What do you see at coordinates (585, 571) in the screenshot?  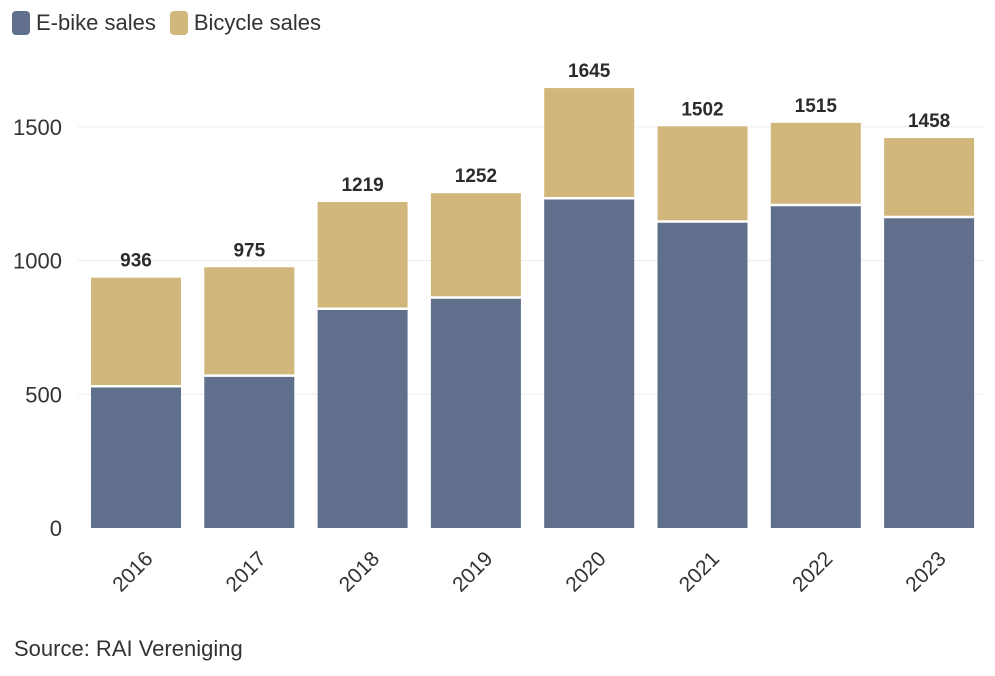 I see `x-tick-label: 2020` at bounding box center [585, 571].